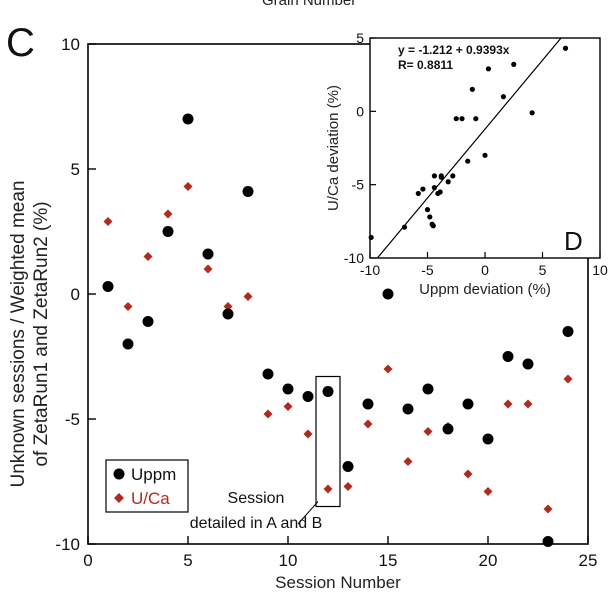 The height and width of the screenshot is (594, 611). I want to click on d-x-tick-label: 10, so click(600, 270).